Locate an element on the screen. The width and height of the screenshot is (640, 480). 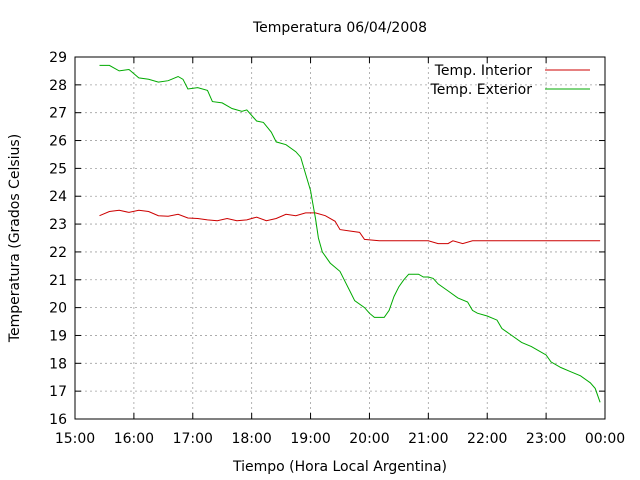
x-tick-label: 16:00 is located at coordinates (134, 439).